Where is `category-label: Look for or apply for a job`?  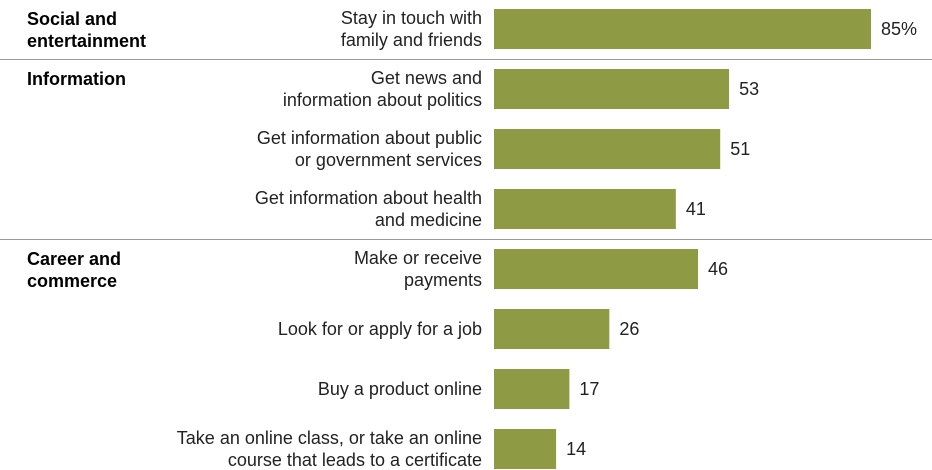 category-label: Look for or apply for a job is located at coordinates (380, 329).